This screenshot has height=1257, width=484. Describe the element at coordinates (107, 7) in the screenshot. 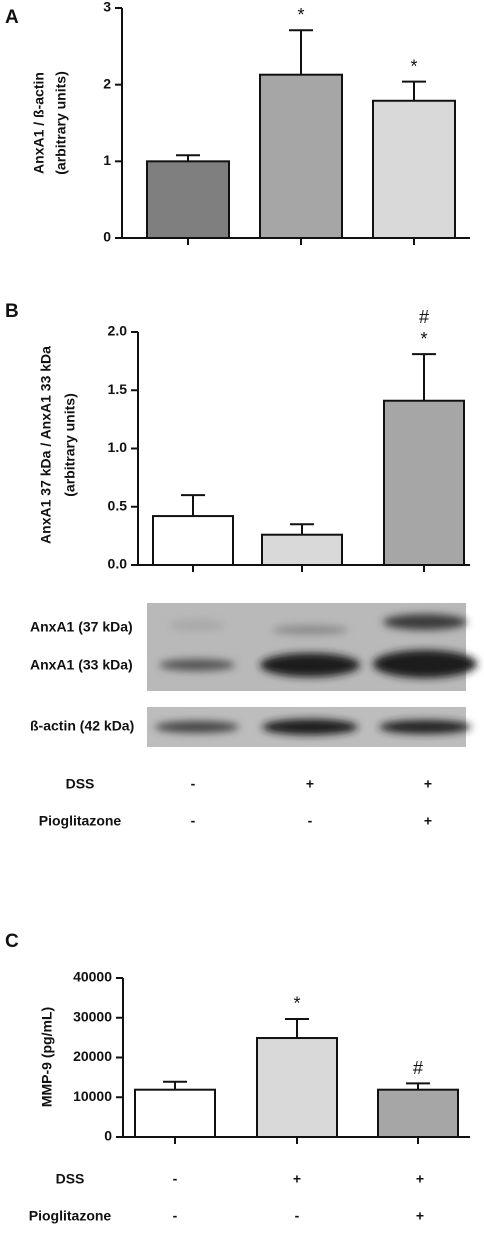

I see `y-tick-label: 3` at that location.